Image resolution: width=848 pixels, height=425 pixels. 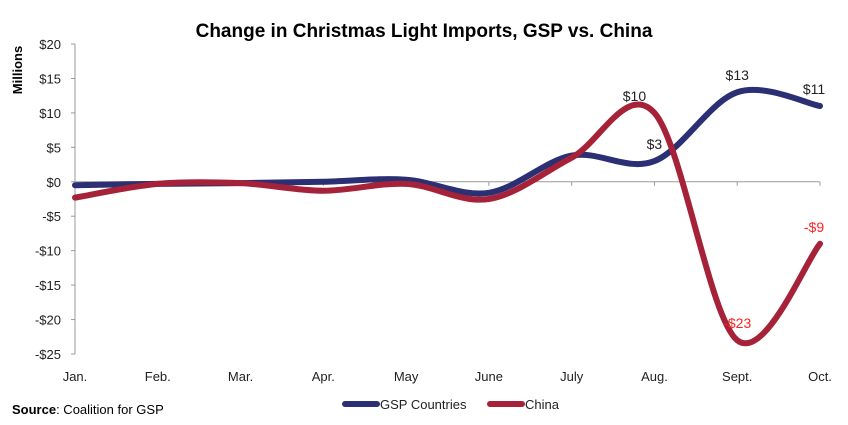 What do you see at coordinates (654, 376) in the screenshot?
I see `x-tick-label: Aug.` at bounding box center [654, 376].